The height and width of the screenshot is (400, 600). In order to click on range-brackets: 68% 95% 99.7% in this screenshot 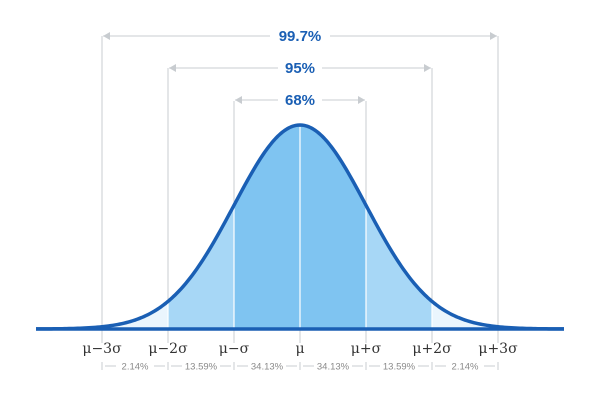, I will do `click(300, 68)`.